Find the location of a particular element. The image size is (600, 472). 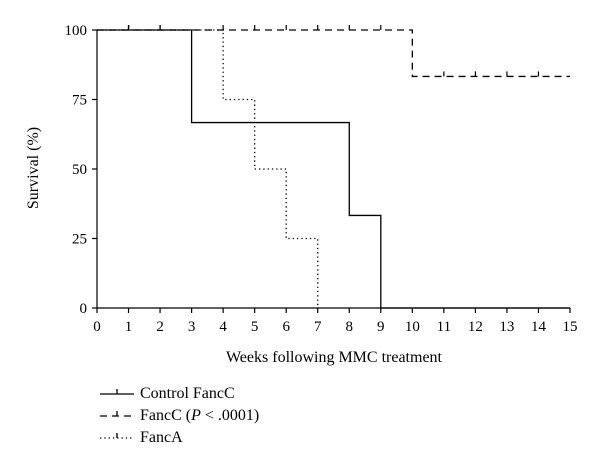

x-tick-label: 13 is located at coordinates (506, 327).